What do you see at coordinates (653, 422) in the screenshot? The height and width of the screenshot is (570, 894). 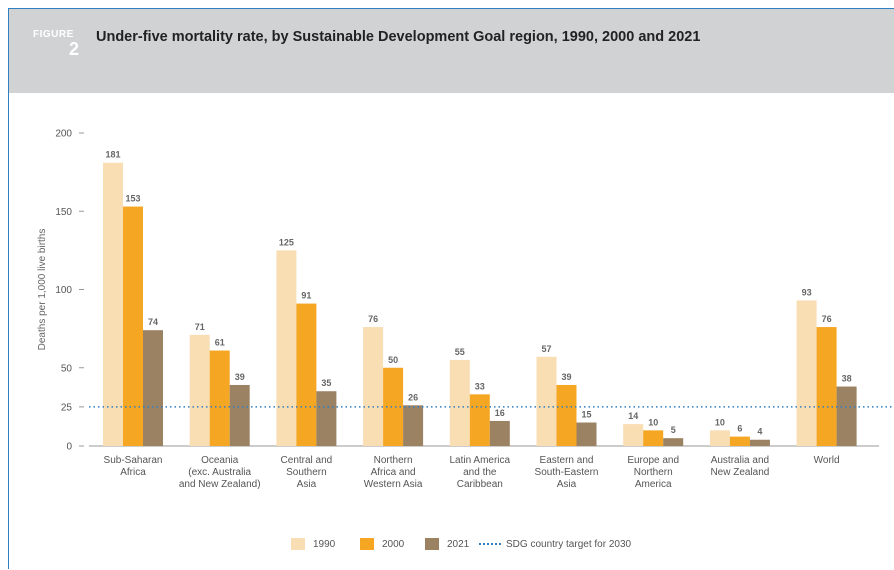 I see `data-label-2000-6: 10` at bounding box center [653, 422].